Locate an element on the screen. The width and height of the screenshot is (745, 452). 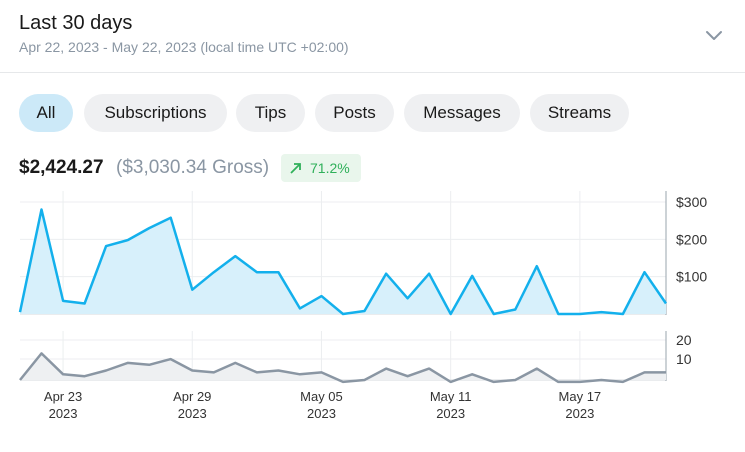
count-line is located at coordinates (342, 368).